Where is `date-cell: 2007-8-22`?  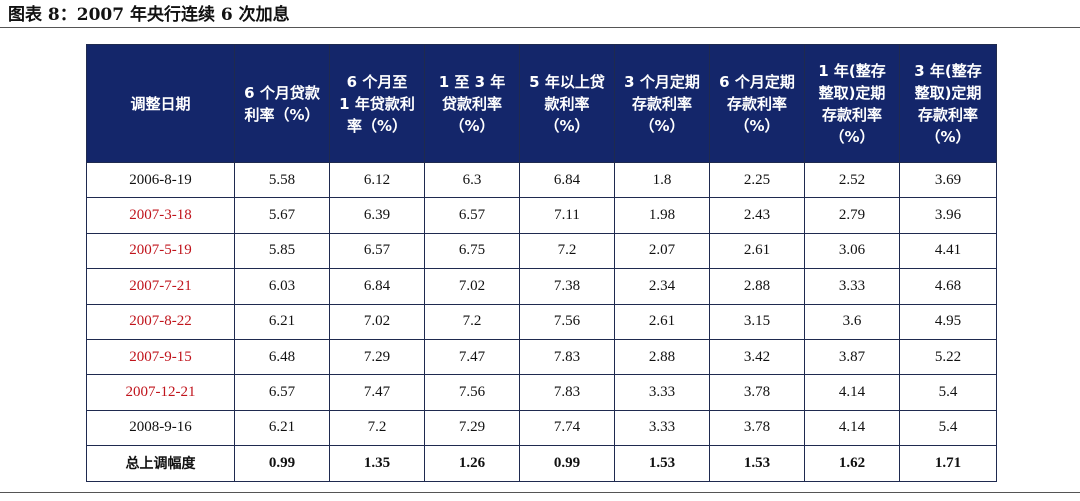 date-cell: 2007-8-22 is located at coordinates (160, 321).